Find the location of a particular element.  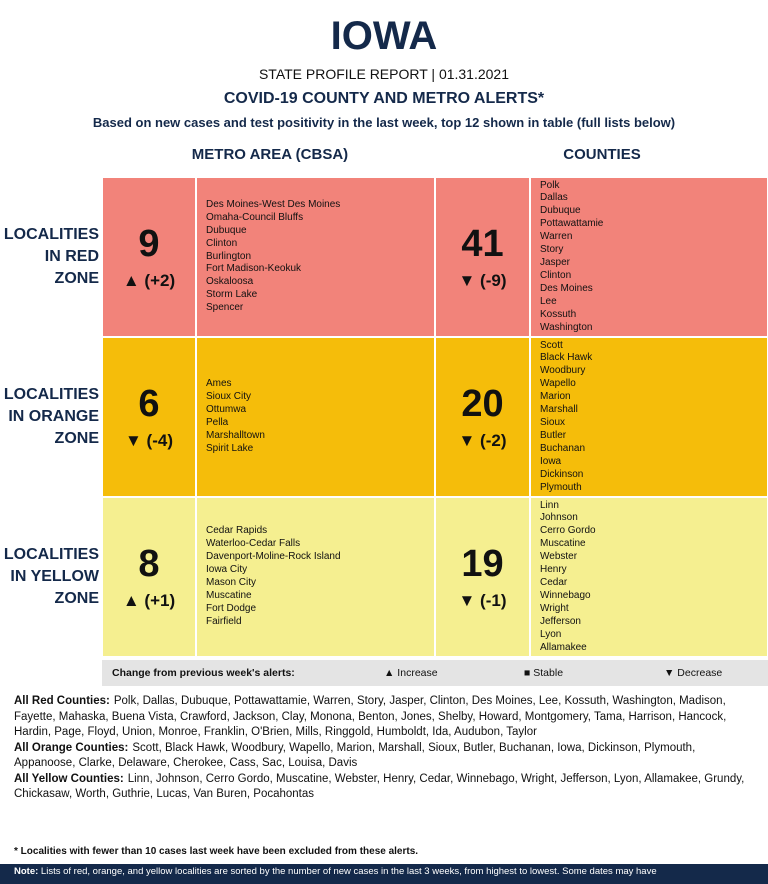

locality: Plymouth is located at coordinates (561, 487).